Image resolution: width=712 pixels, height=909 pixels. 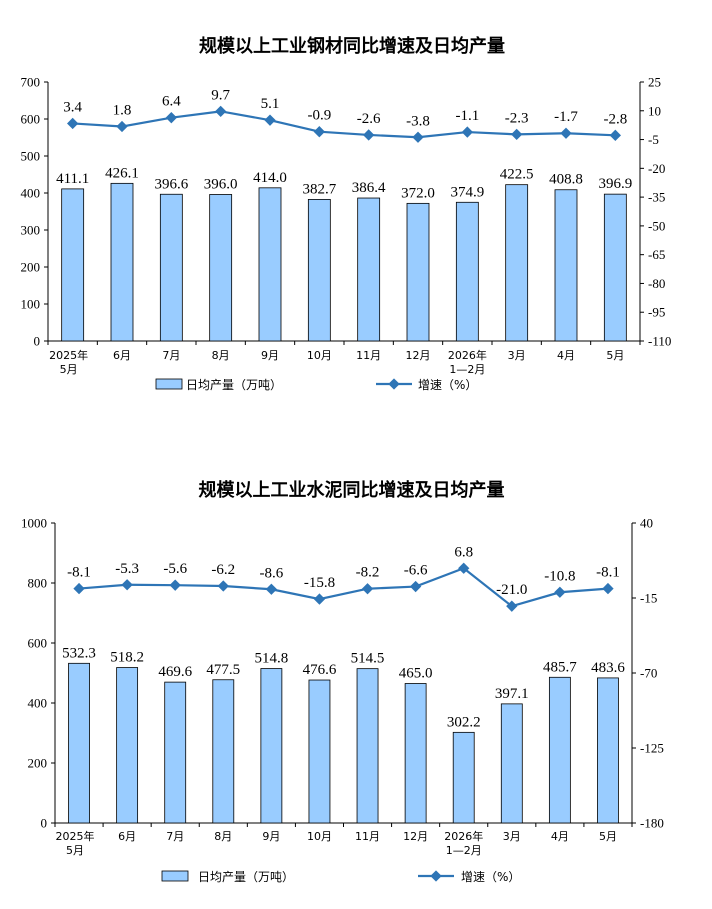 What do you see at coordinates (221, 355) in the screenshot?
I see `x-category-label: 8月` at bounding box center [221, 355].